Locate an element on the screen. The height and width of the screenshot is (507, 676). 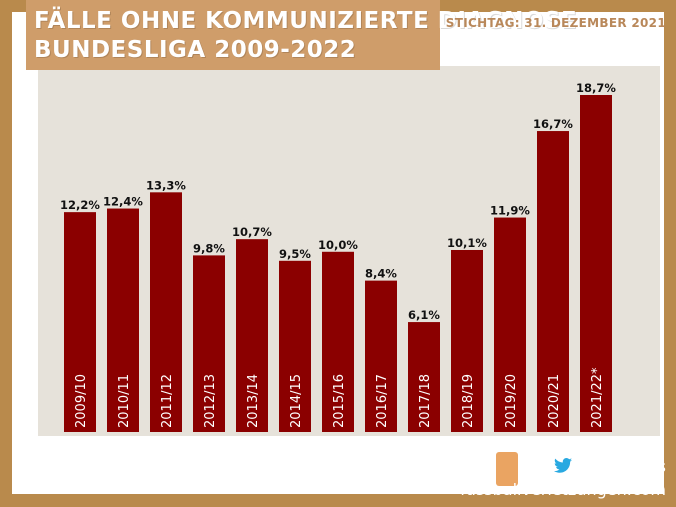
bar-2021/22* is located at coordinates (596, 263).